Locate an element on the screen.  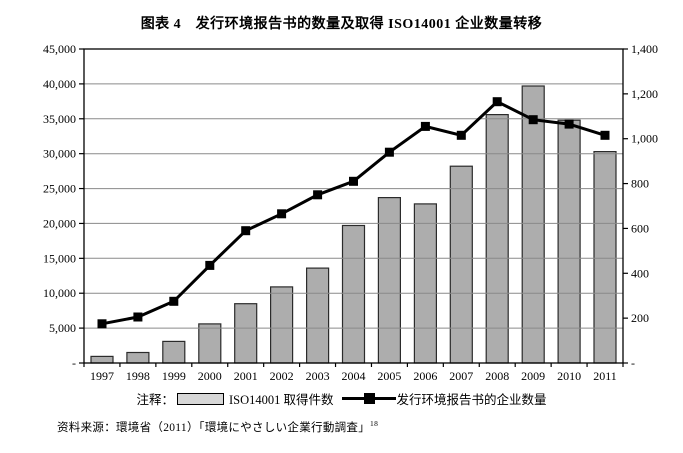
left-axis-tick-label: - is located at coordinates (74, 363).